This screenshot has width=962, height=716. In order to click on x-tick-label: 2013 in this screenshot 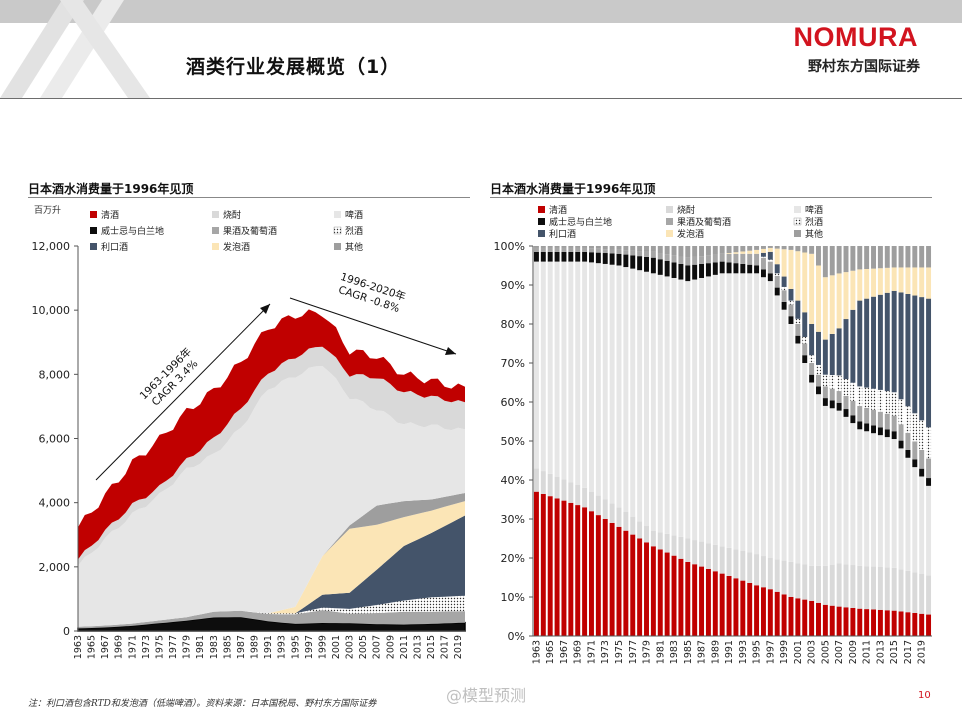, I will do `click(417, 647)`.